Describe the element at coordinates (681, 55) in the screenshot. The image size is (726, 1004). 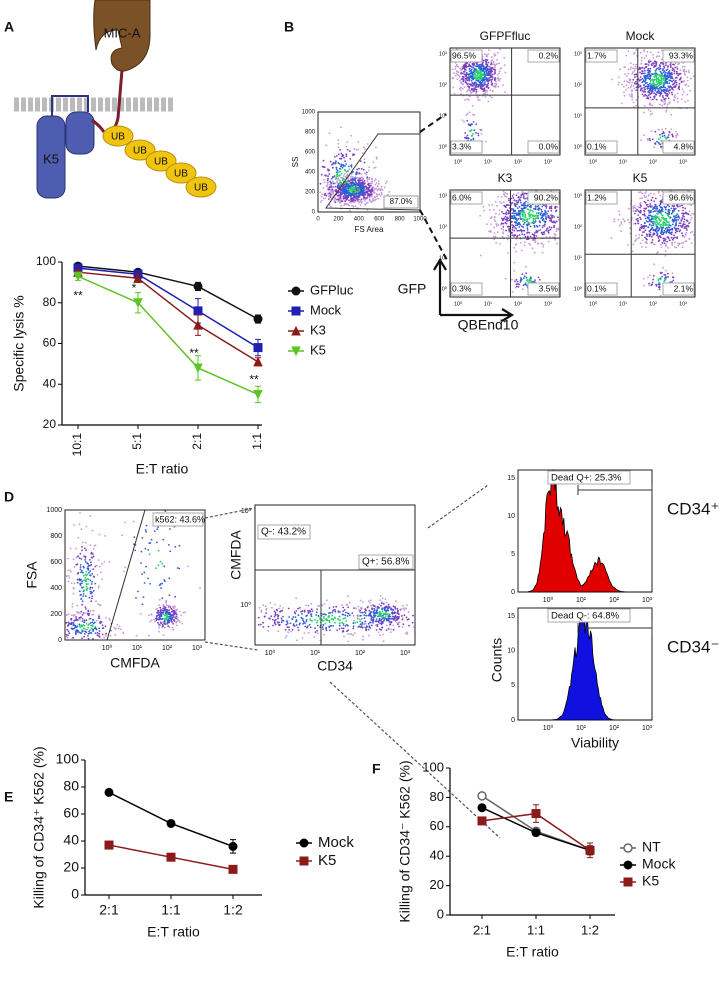
I see `quadrant-value: 93.3%` at that location.